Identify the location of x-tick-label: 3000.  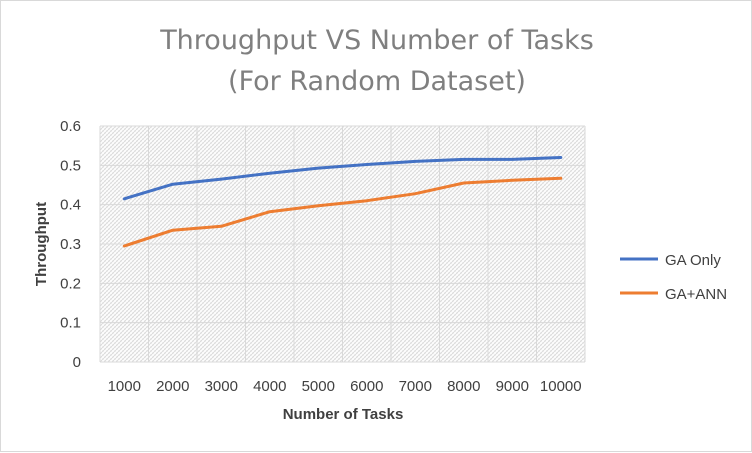
(221, 386).